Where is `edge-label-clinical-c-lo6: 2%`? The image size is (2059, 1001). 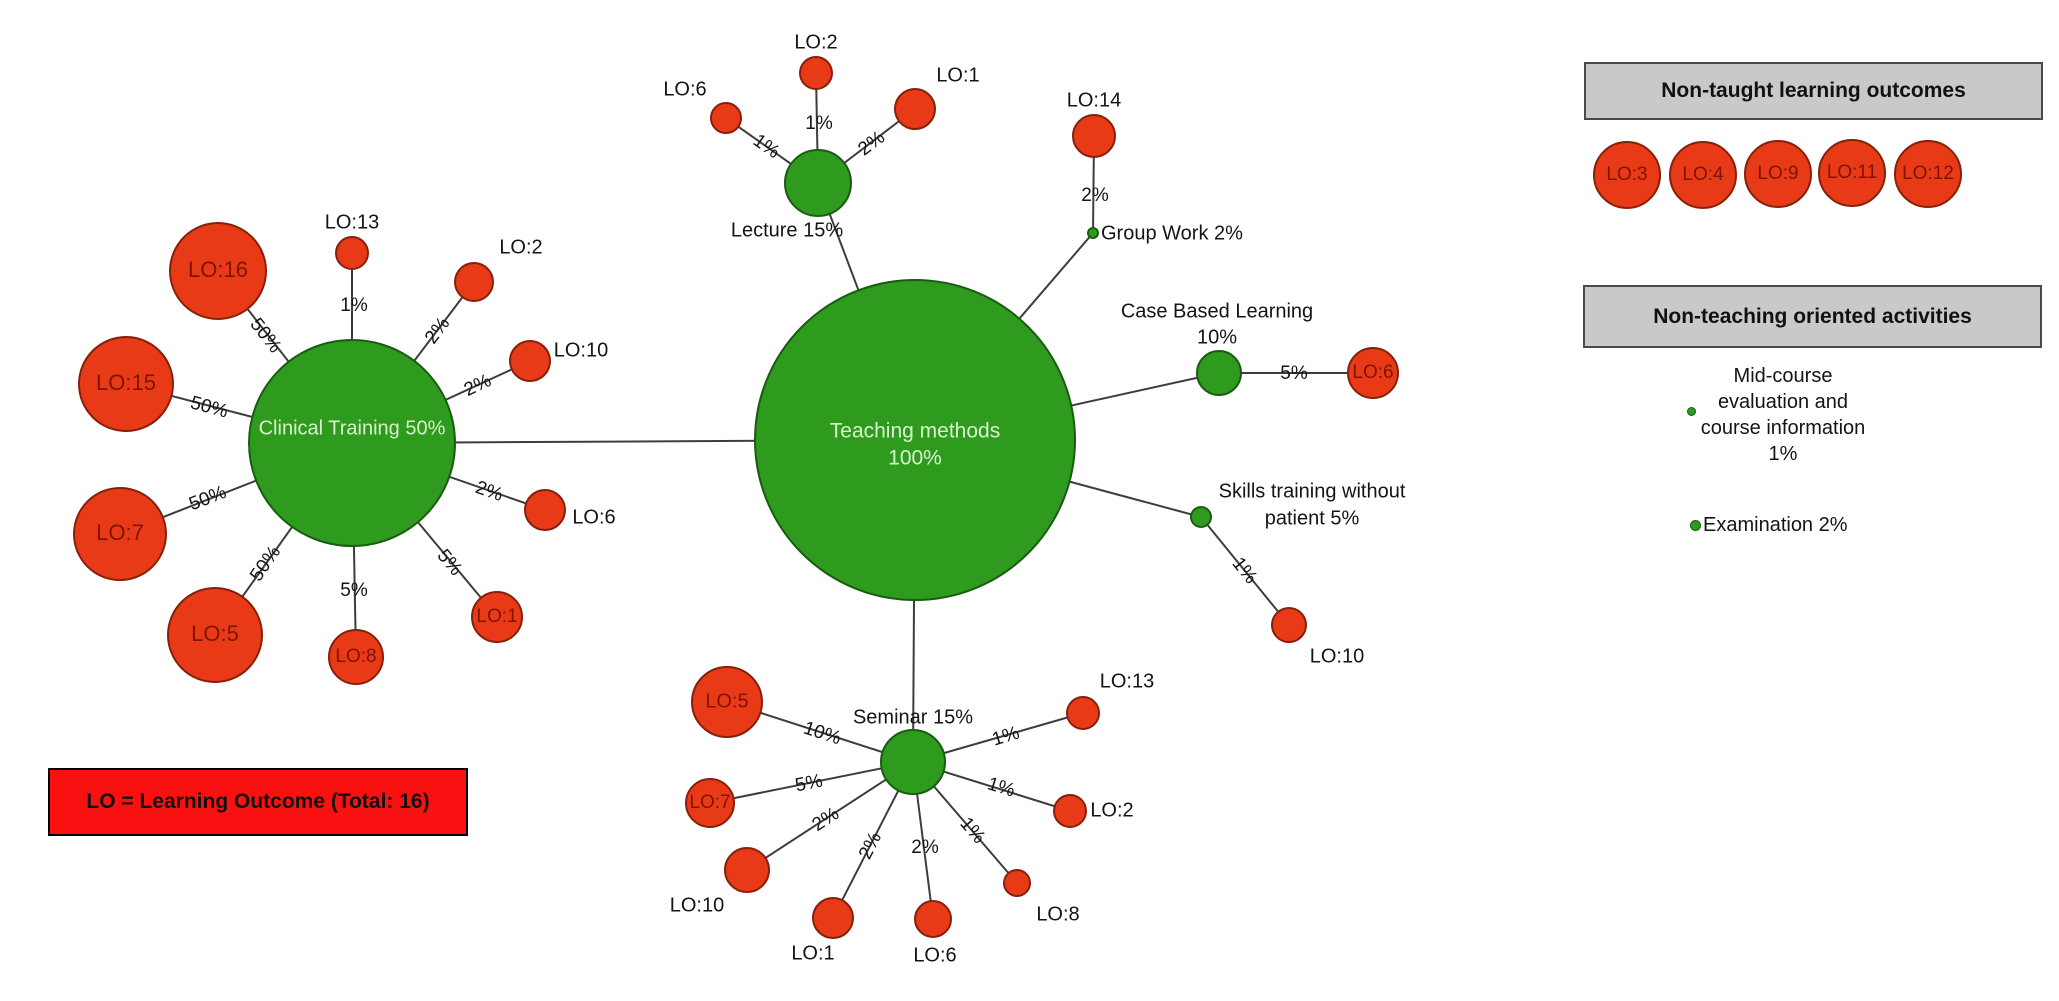
edge-label-clinical-c-lo6: 2% is located at coordinates (489, 491).